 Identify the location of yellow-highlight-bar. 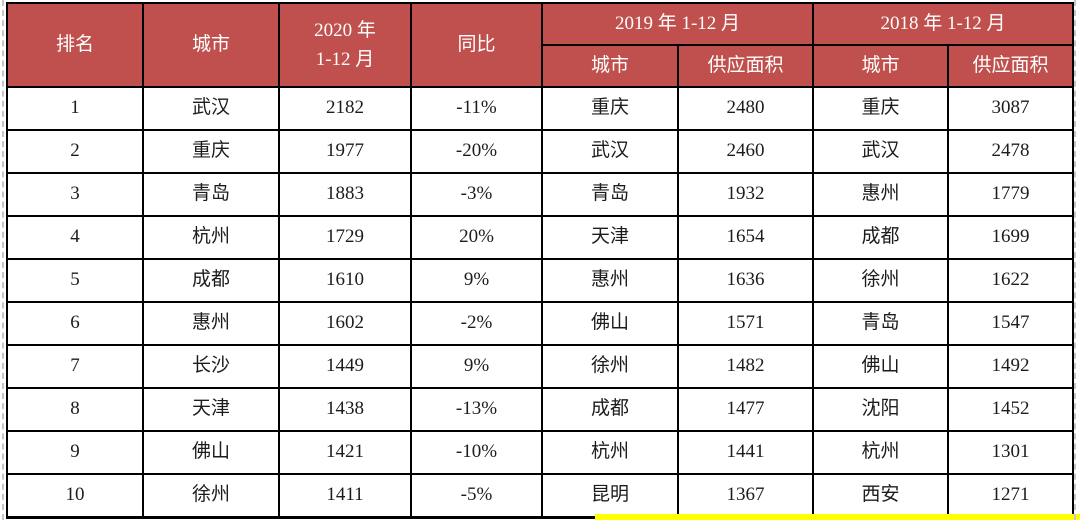
(837, 517).